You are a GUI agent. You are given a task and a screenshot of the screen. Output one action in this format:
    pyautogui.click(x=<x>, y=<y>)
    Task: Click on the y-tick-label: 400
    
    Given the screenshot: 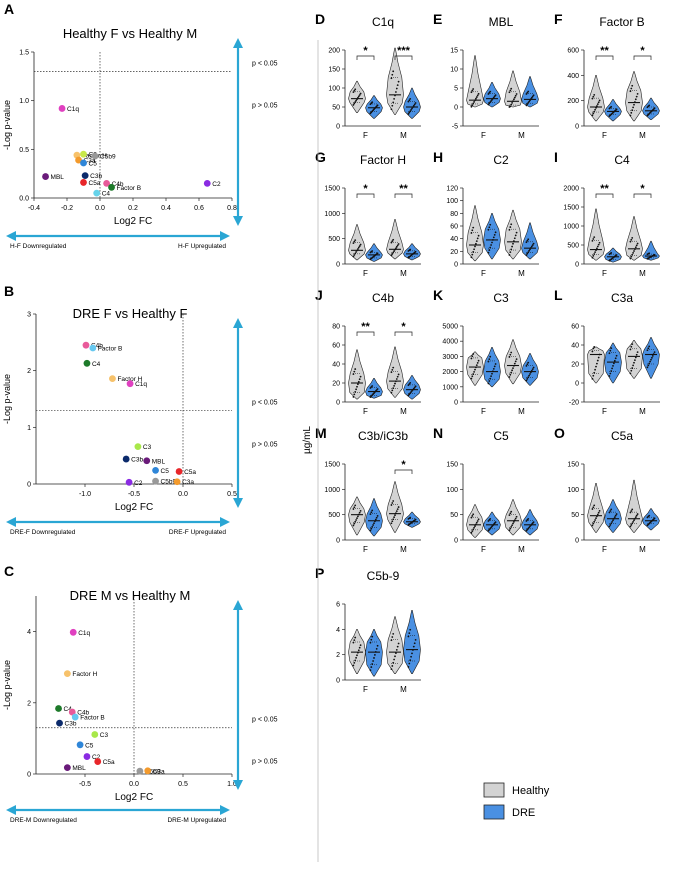 What is the action you would take?
    pyautogui.click(x=573, y=76)
    